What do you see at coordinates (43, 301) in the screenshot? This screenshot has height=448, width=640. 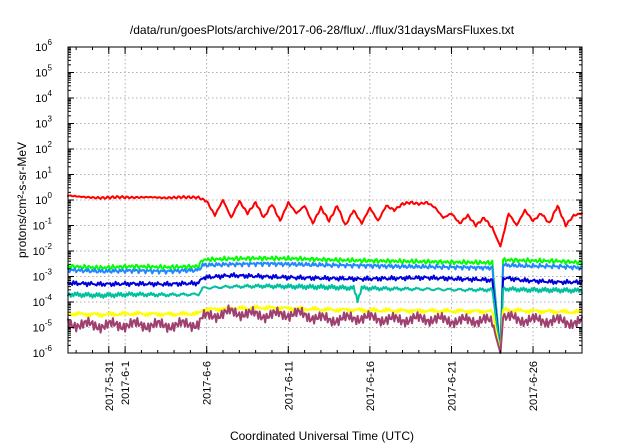 I see `y-tick-label: 10⁻⁴` at bounding box center [43, 301].